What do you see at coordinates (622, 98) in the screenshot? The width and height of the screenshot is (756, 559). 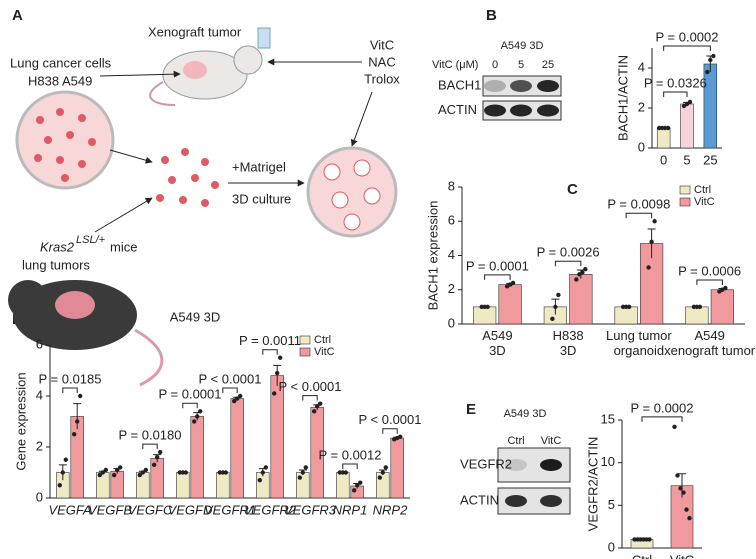 I see `y-axis-label: BACH1/ACTIN` at bounding box center [622, 98].